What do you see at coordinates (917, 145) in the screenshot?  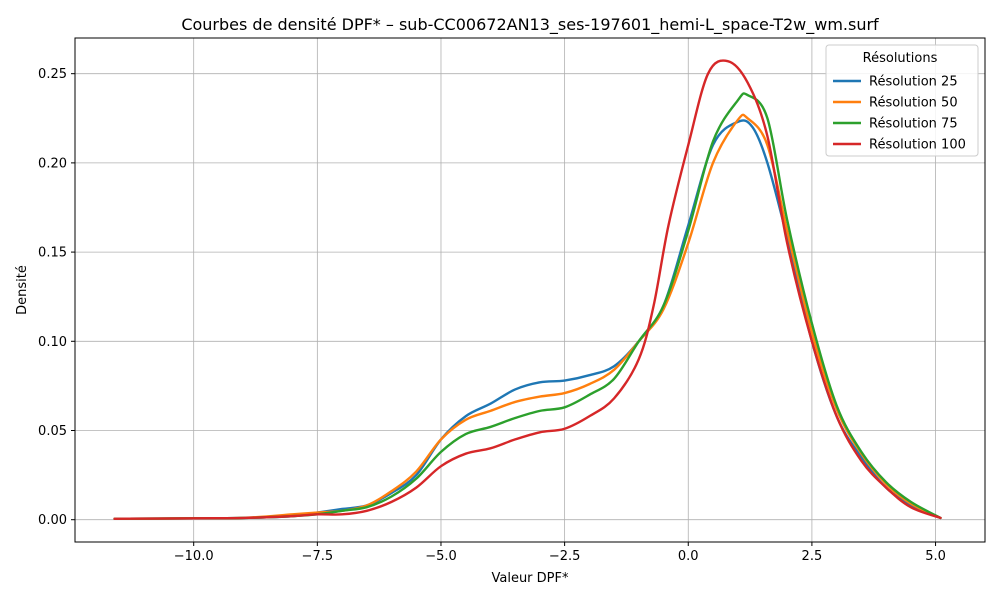 I see `legend-label: Résolution 100` at bounding box center [917, 145].